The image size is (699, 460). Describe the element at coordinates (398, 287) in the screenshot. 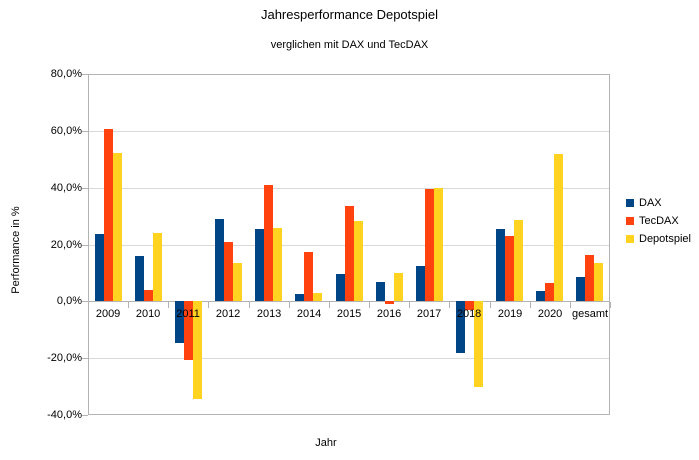

I see `bar-depotspiel-2016` at that location.